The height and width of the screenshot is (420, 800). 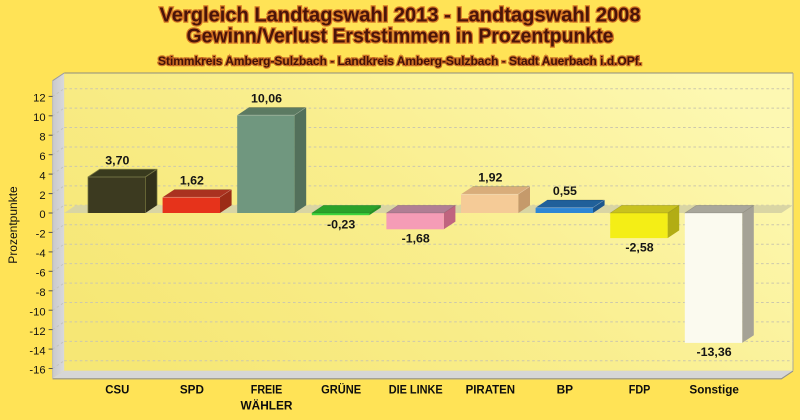 I want to click on svg-text: 10, so click(x=39, y=118).